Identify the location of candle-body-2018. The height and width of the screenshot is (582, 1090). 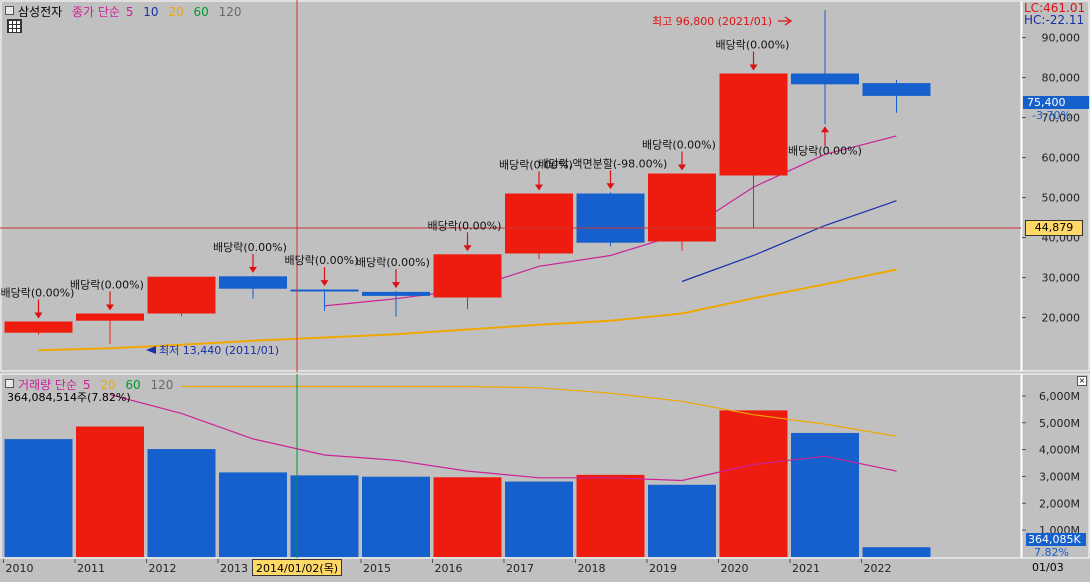
(610, 218).